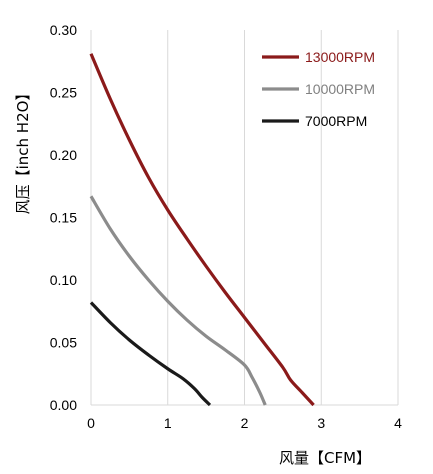 This screenshot has height=474, width=433. What do you see at coordinates (63, 30) in the screenshot?
I see `y-tick-label: 0.30` at bounding box center [63, 30].